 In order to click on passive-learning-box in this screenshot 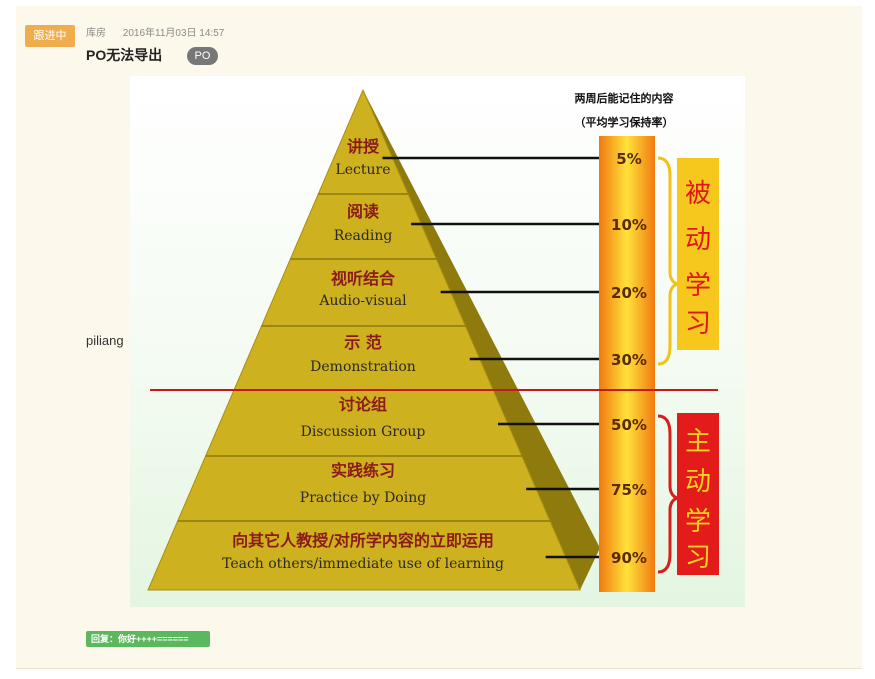, I will do `click(698, 254)`.